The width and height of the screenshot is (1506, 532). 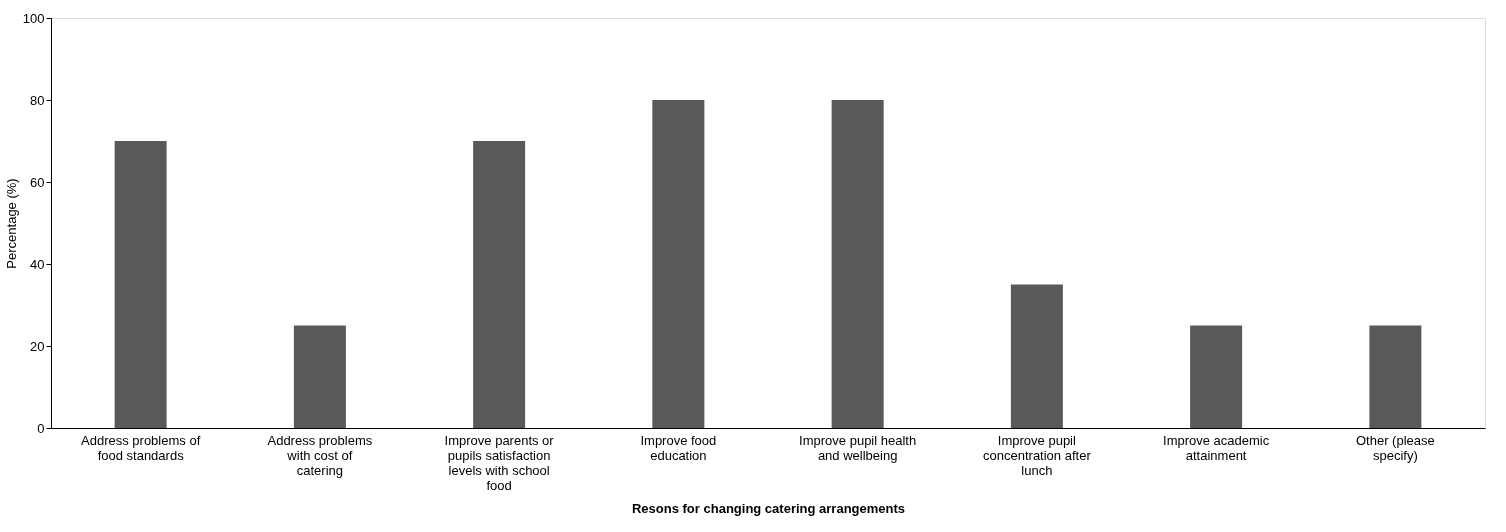 I want to click on x-tick-label: Improve pupil concentration after lunch, so click(x=1037, y=455).